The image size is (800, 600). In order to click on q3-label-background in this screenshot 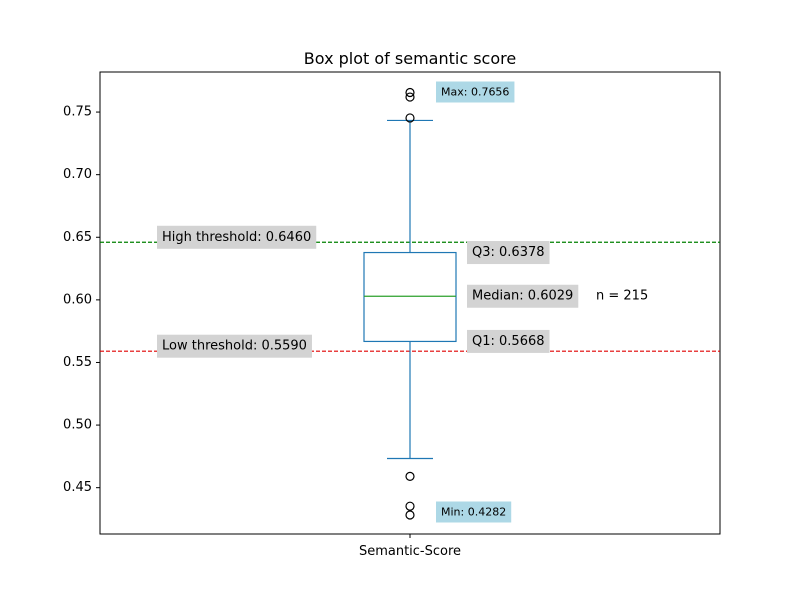, I will do `click(508, 253)`.